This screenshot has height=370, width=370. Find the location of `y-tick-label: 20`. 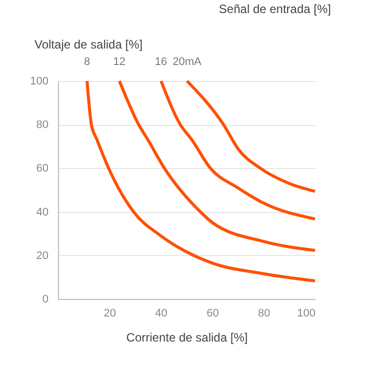

y-tick-label: 20 is located at coordinates (42, 256).